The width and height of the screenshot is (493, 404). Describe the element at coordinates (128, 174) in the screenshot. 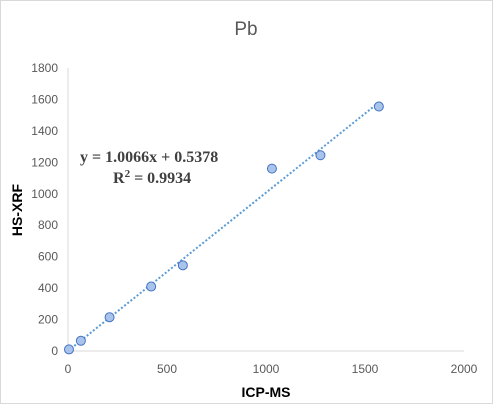

I see `r-squared-superscript: 2` at that location.